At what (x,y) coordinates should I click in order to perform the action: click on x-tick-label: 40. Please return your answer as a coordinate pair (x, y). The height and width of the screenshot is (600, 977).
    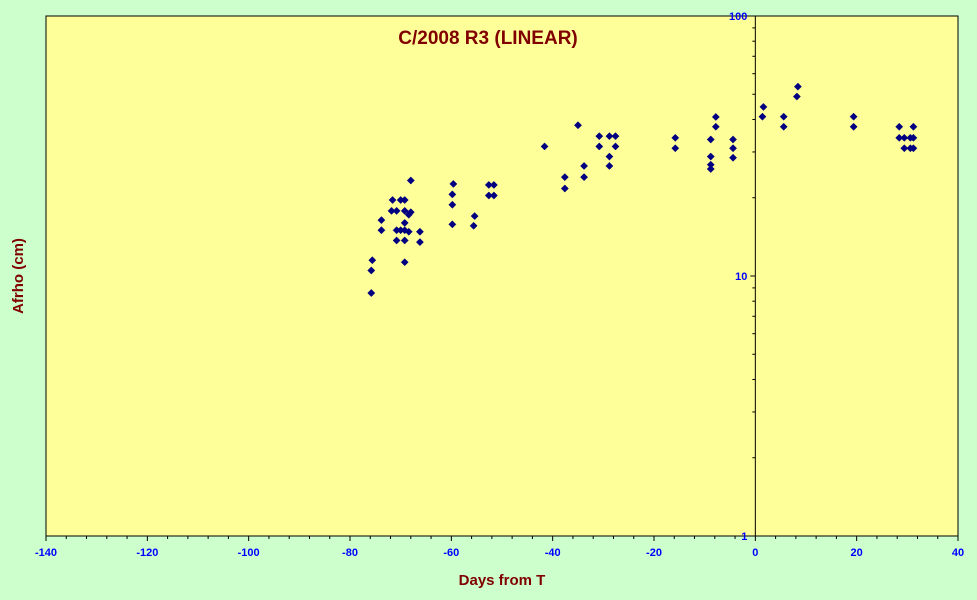
    Looking at the image, I should click on (958, 553).